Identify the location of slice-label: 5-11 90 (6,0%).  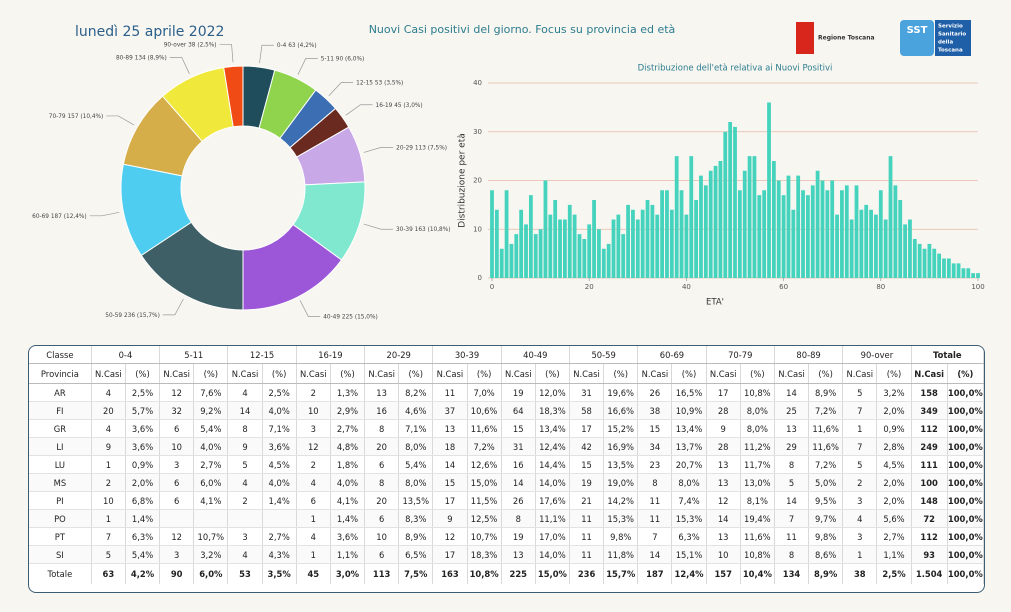
(342, 59).